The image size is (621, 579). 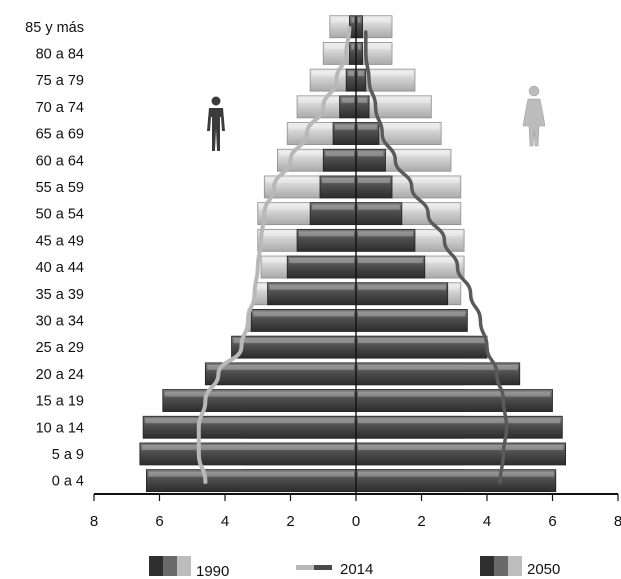 What do you see at coordinates (60, 375) in the screenshot?
I see `age-label-4: 20 a 24` at bounding box center [60, 375].